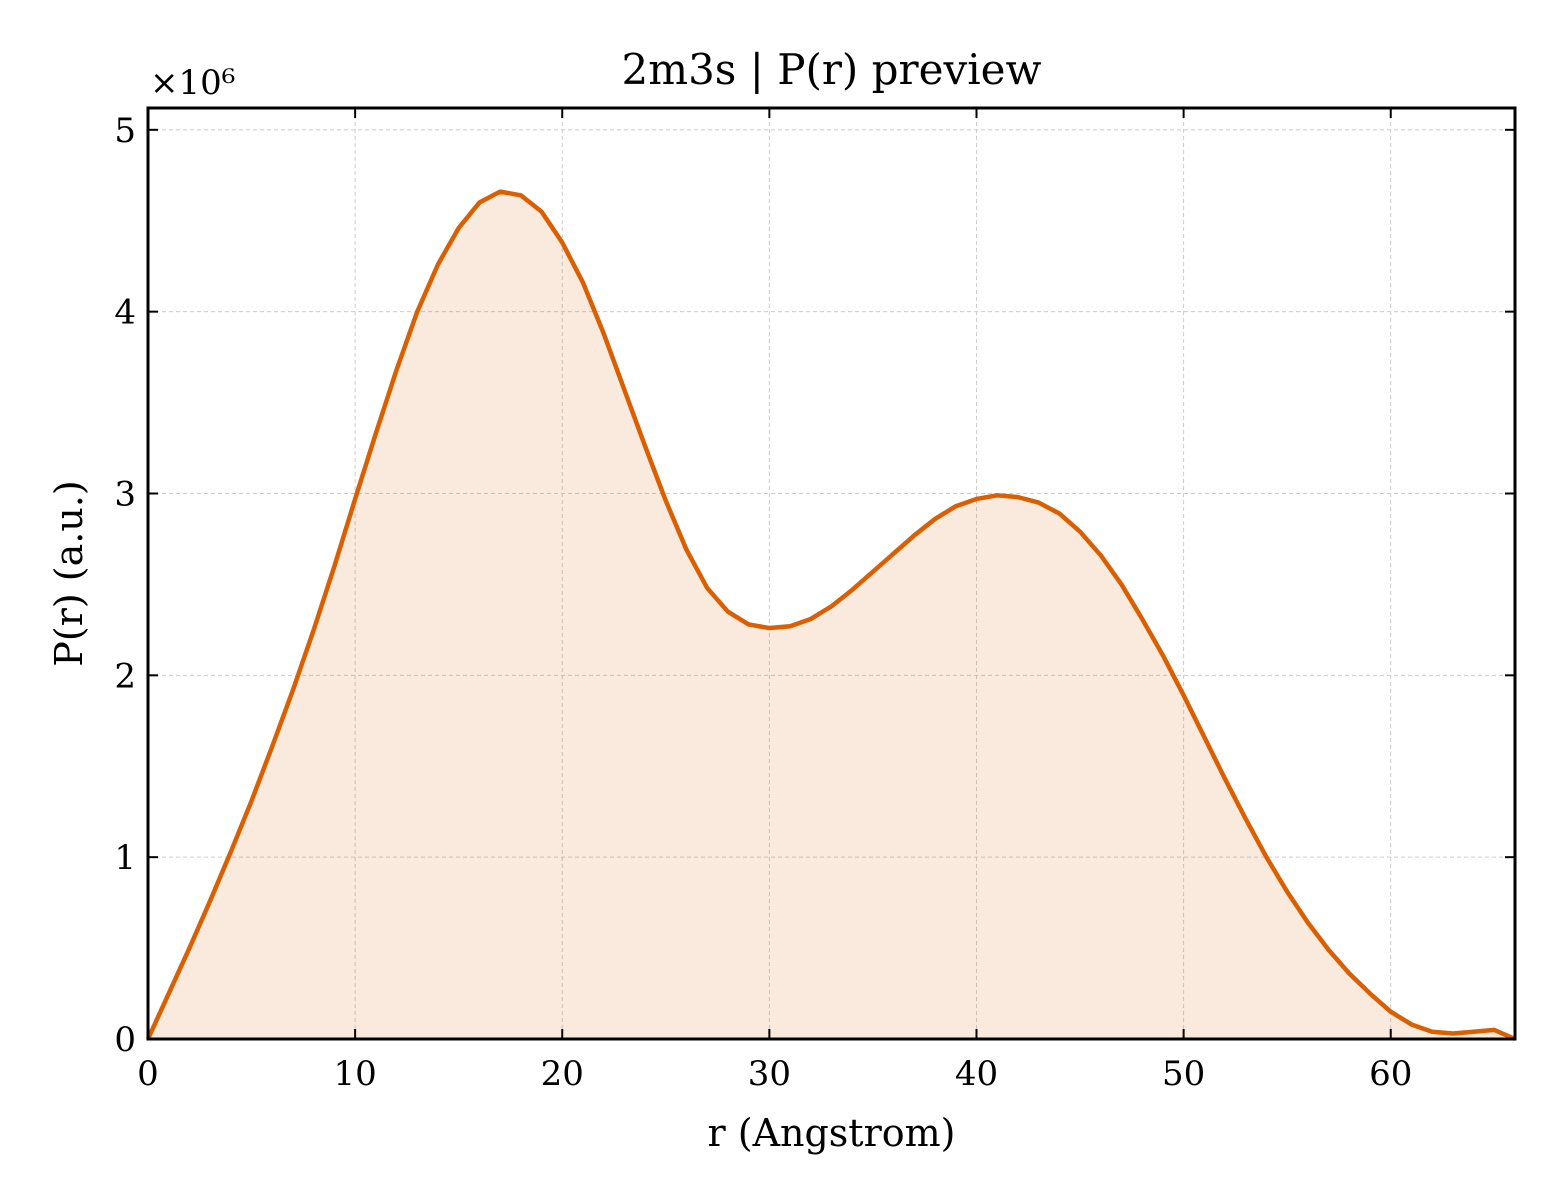  What do you see at coordinates (125, 858) in the screenshot?
I see `y-tick-label: 1` at bounding box center [125, 858].